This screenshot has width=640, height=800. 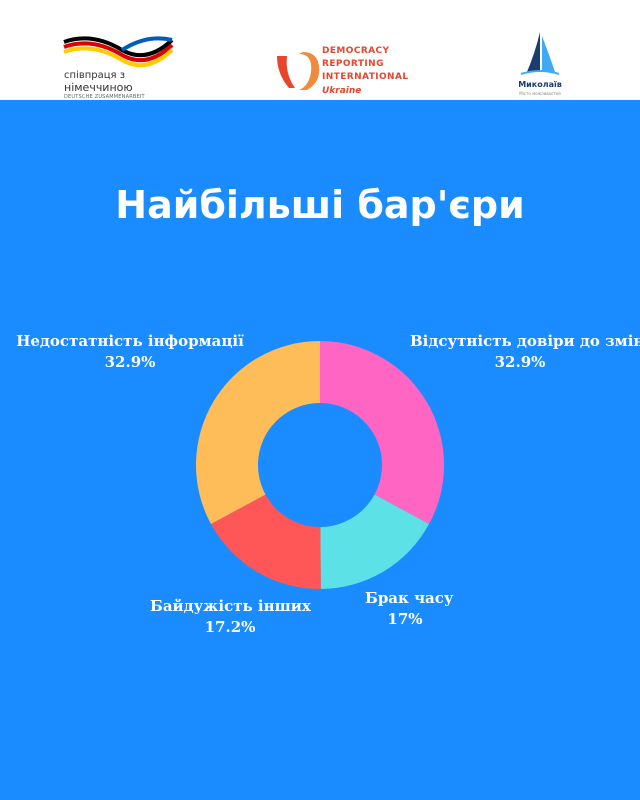 I want to click on dri-logo-text: DEMOCRACY REPORTING INTERNATIONAL, so click(x=365, y=64).